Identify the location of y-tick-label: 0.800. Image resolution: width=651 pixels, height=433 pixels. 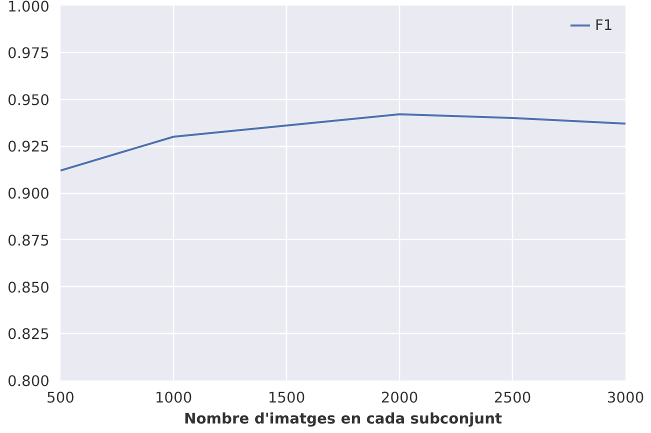
(29, 381).